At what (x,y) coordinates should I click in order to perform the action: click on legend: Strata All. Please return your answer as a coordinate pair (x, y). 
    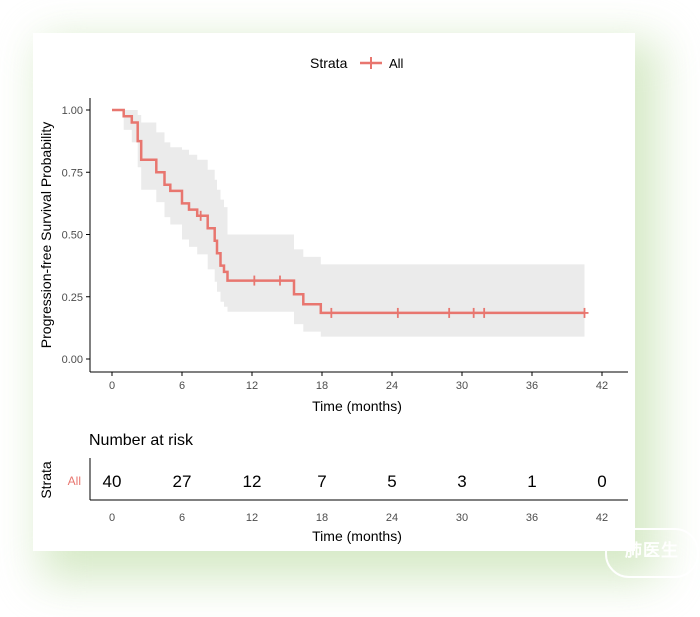
    Looking at the image, I should click on (357, 63).